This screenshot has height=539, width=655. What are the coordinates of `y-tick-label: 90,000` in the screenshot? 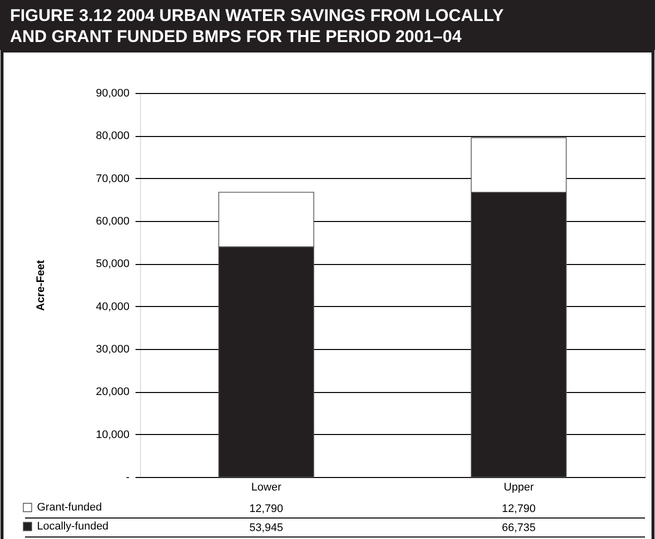 It's located at (113, 94).